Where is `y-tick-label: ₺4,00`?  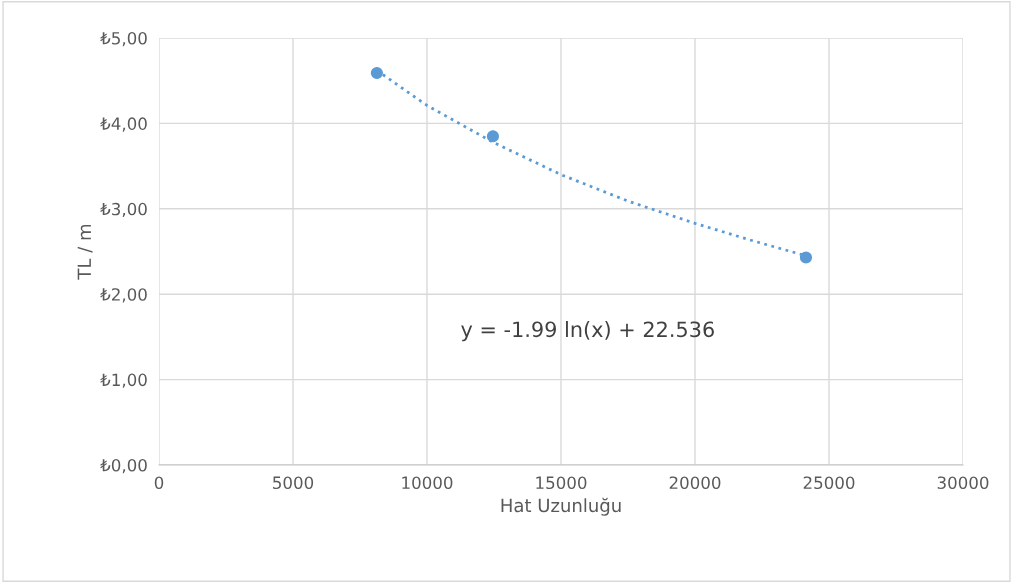 y-tick-label: ₺4,00 is located at coordinates (123, 124).